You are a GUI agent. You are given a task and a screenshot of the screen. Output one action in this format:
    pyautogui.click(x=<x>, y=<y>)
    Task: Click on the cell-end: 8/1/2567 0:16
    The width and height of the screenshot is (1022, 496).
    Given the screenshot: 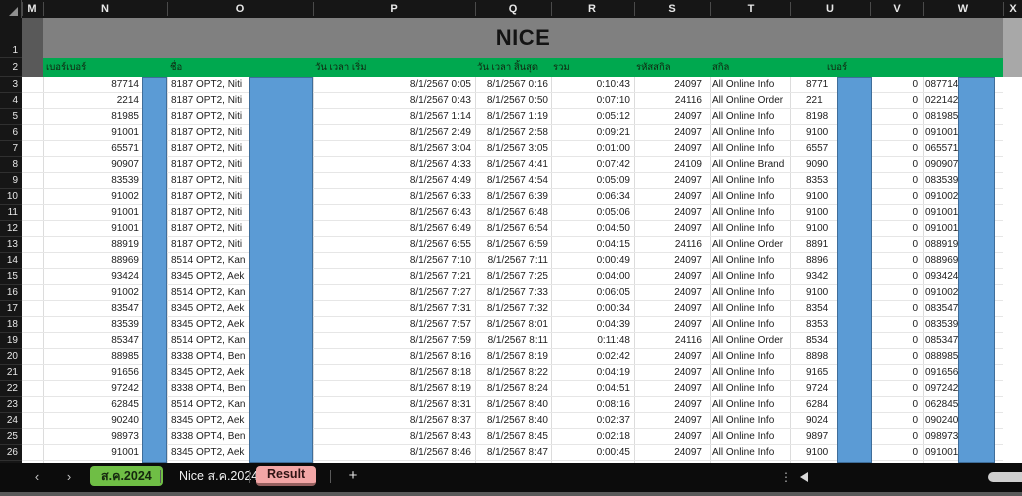 What is the action you would take?
    pyautogui.click(x=517, y=84)
    